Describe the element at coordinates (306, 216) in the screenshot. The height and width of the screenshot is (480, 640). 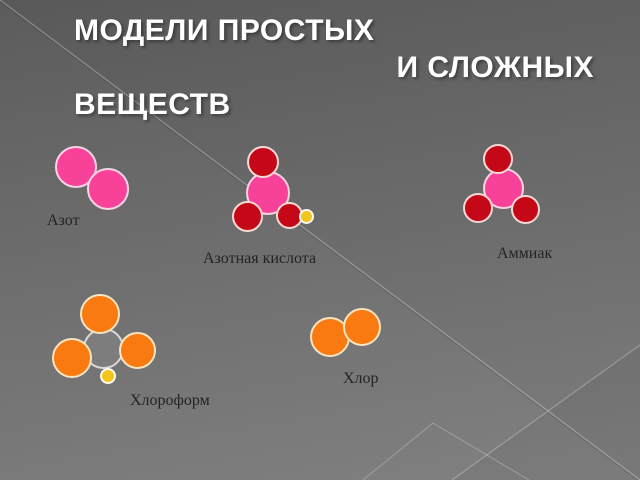
I see `azotnaya-kislota-atom-yellow` at that location.